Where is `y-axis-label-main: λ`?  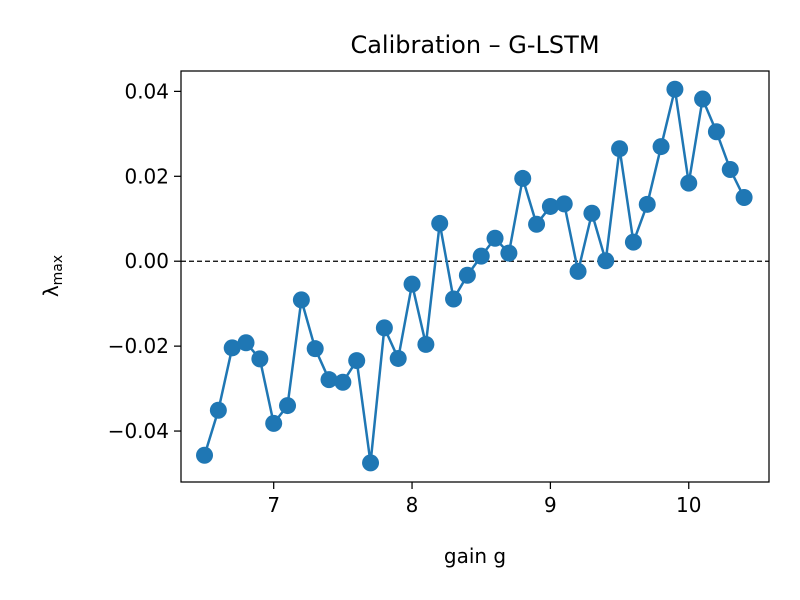
y-axis-label-main: λ is located at coordinates (51, 291).